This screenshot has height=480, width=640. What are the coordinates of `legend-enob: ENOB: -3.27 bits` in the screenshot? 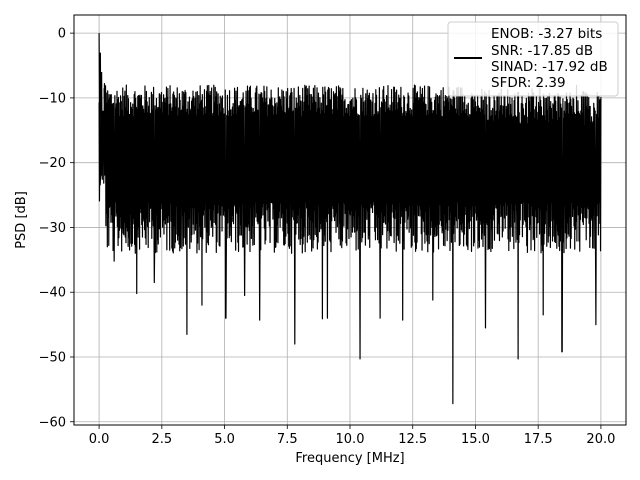 It's located at (546, 34).